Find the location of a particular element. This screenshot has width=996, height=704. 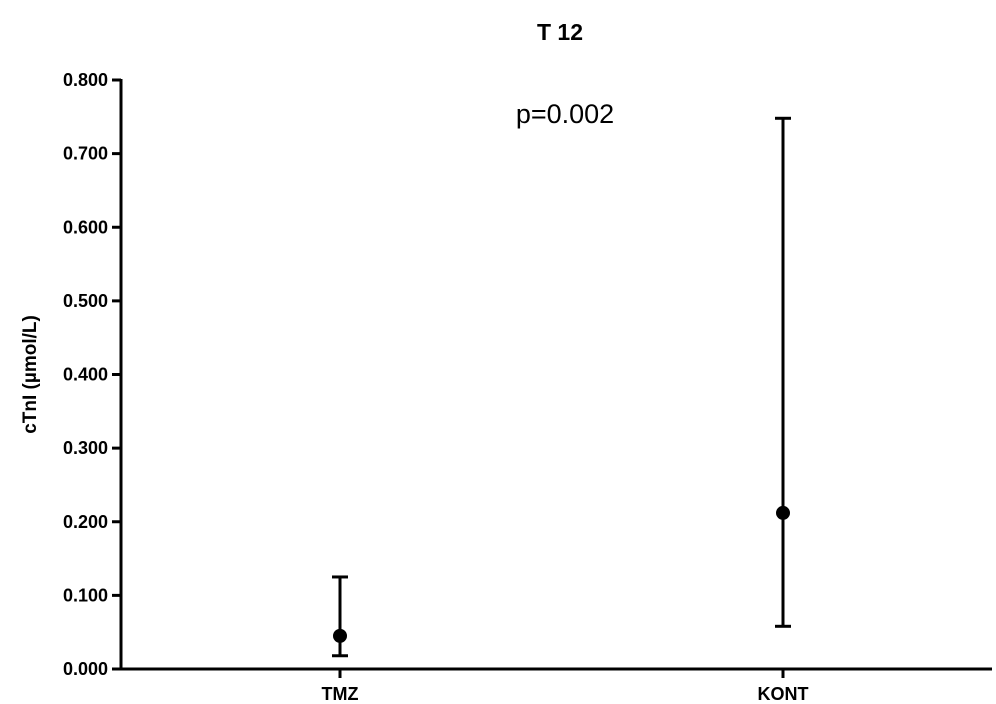

y-tick-label: 0.600 is located at coordinates (85, 227).